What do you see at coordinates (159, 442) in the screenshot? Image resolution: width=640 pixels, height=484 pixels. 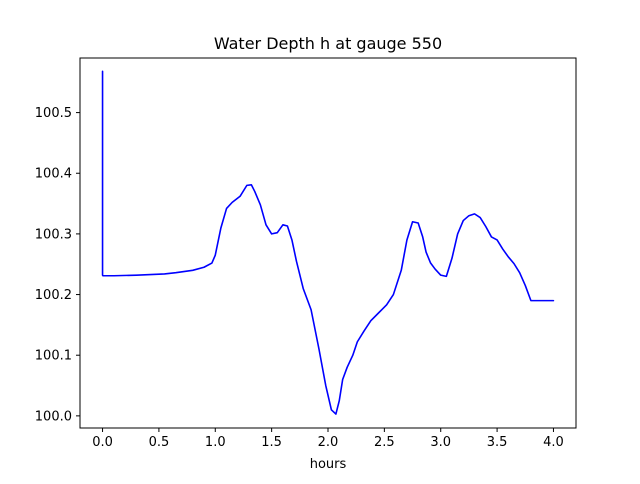 I see `x-tick-label: 0.5` at bounding box center [159, 442].